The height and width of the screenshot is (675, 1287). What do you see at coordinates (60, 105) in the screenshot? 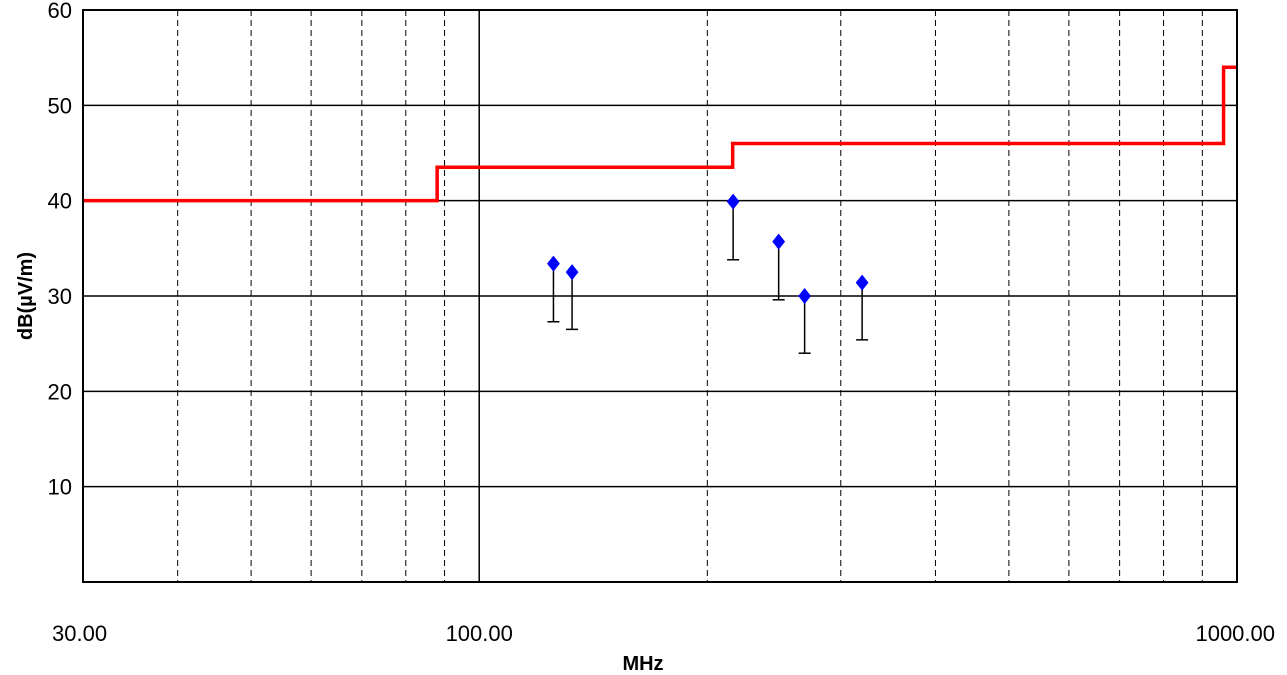
I see `y-tick-label: 50` at bounding box center [60, 105].